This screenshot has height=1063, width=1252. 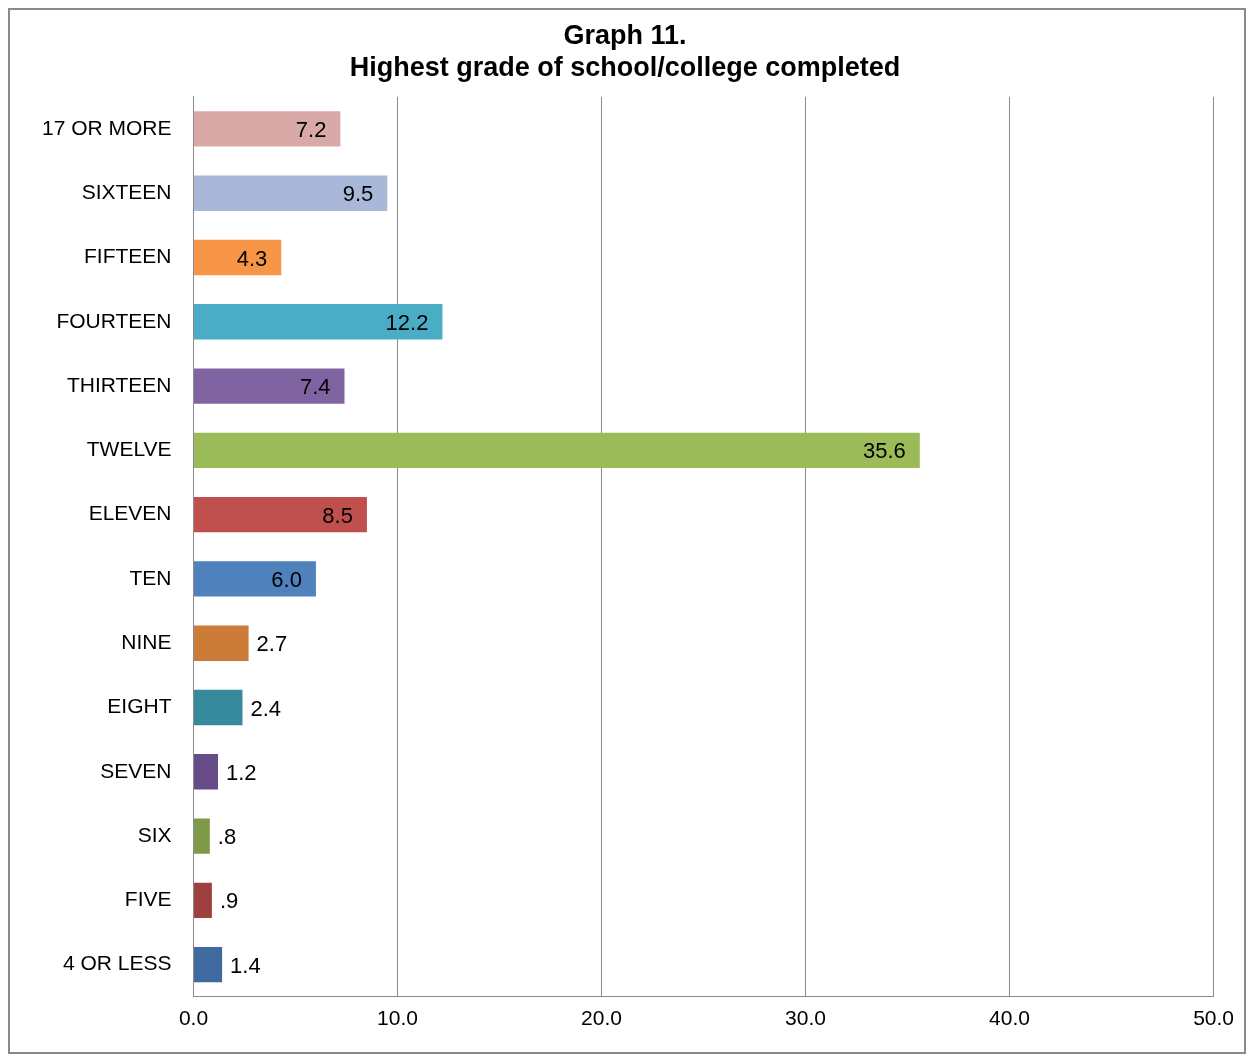 What do you see at coordinates (114, 320) in the screenshot?
I see `y-tick-label: FOURTEEN` at bounding box center [114, 320].